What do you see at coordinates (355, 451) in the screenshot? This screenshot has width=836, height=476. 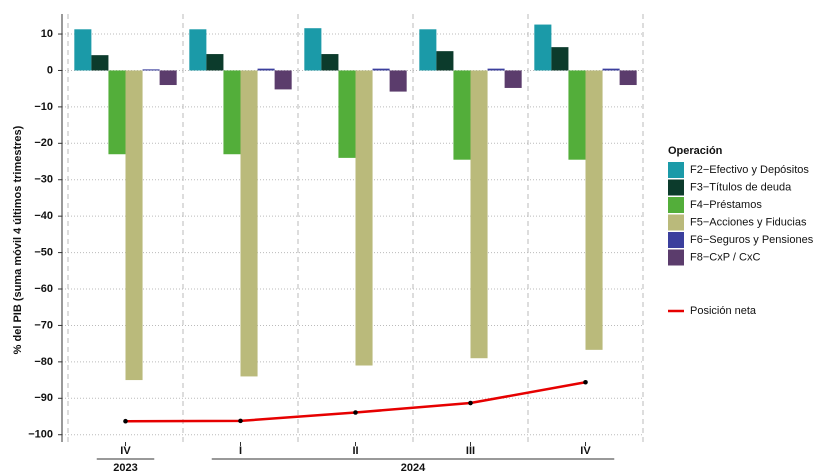 I see `x-tick-label: II` at bounding box center [355, 451].